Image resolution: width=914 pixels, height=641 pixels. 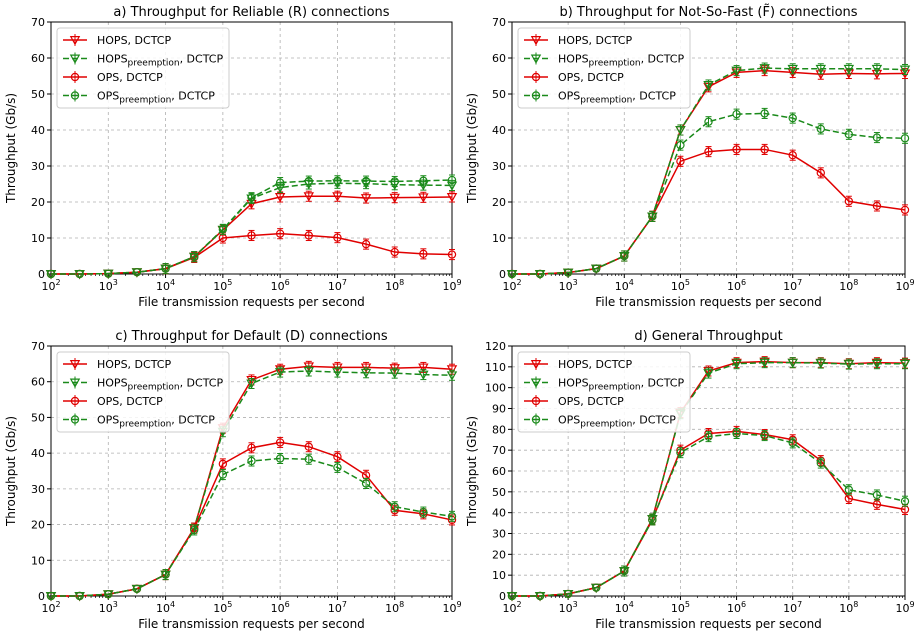 I want to click on series-line, so click(x=709, y=514).